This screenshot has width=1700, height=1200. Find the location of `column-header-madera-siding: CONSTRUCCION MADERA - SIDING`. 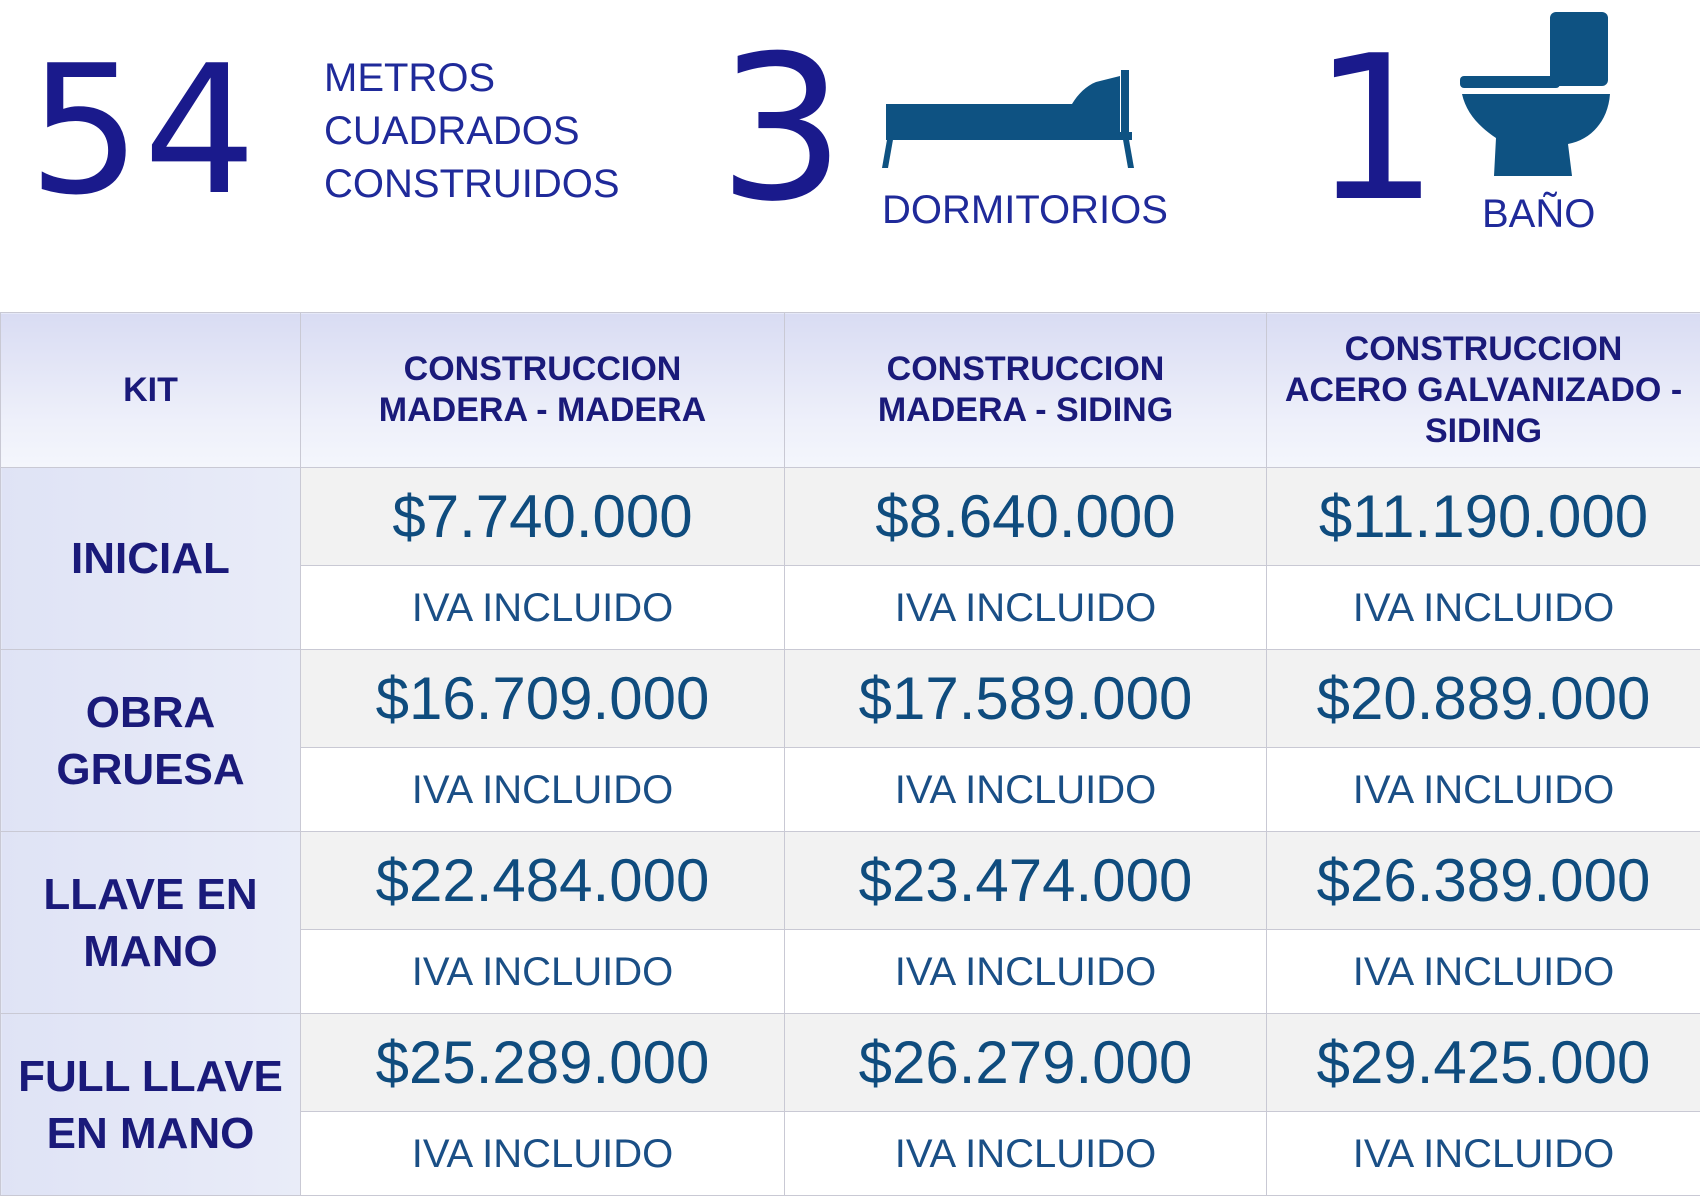

column-header-madera-siding: CONSTRUCCION MADERA - SIDING is located at coordinates (1025, 390).